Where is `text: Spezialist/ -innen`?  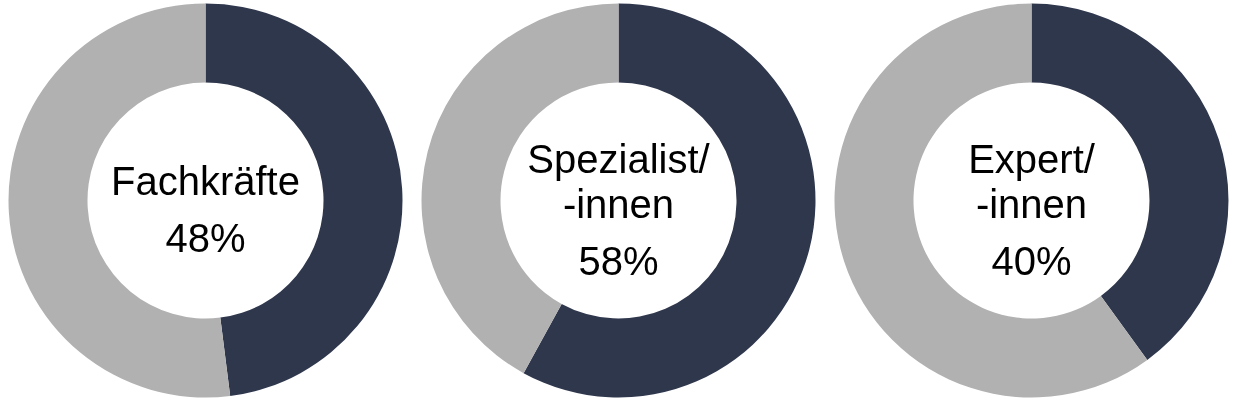
text: Spezialist/ -innen is located at coordinates (619, 181).